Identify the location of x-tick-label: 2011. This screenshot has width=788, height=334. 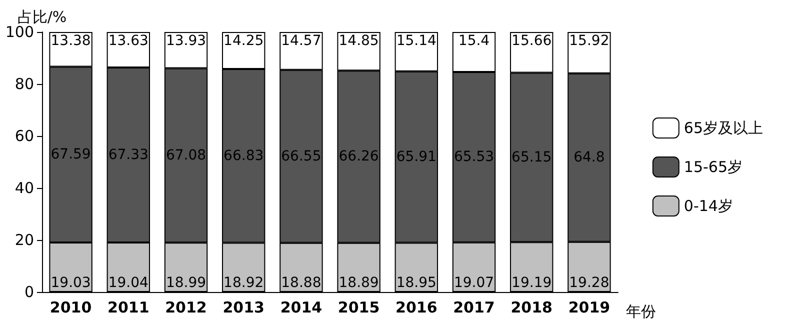
(129, 307).